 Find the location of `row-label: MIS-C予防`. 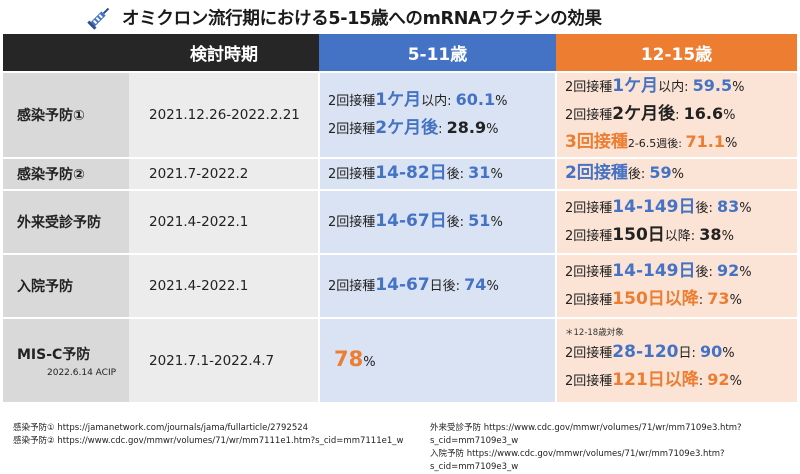

row-label: MIS-C予防 is located at coordinates (54, 354).